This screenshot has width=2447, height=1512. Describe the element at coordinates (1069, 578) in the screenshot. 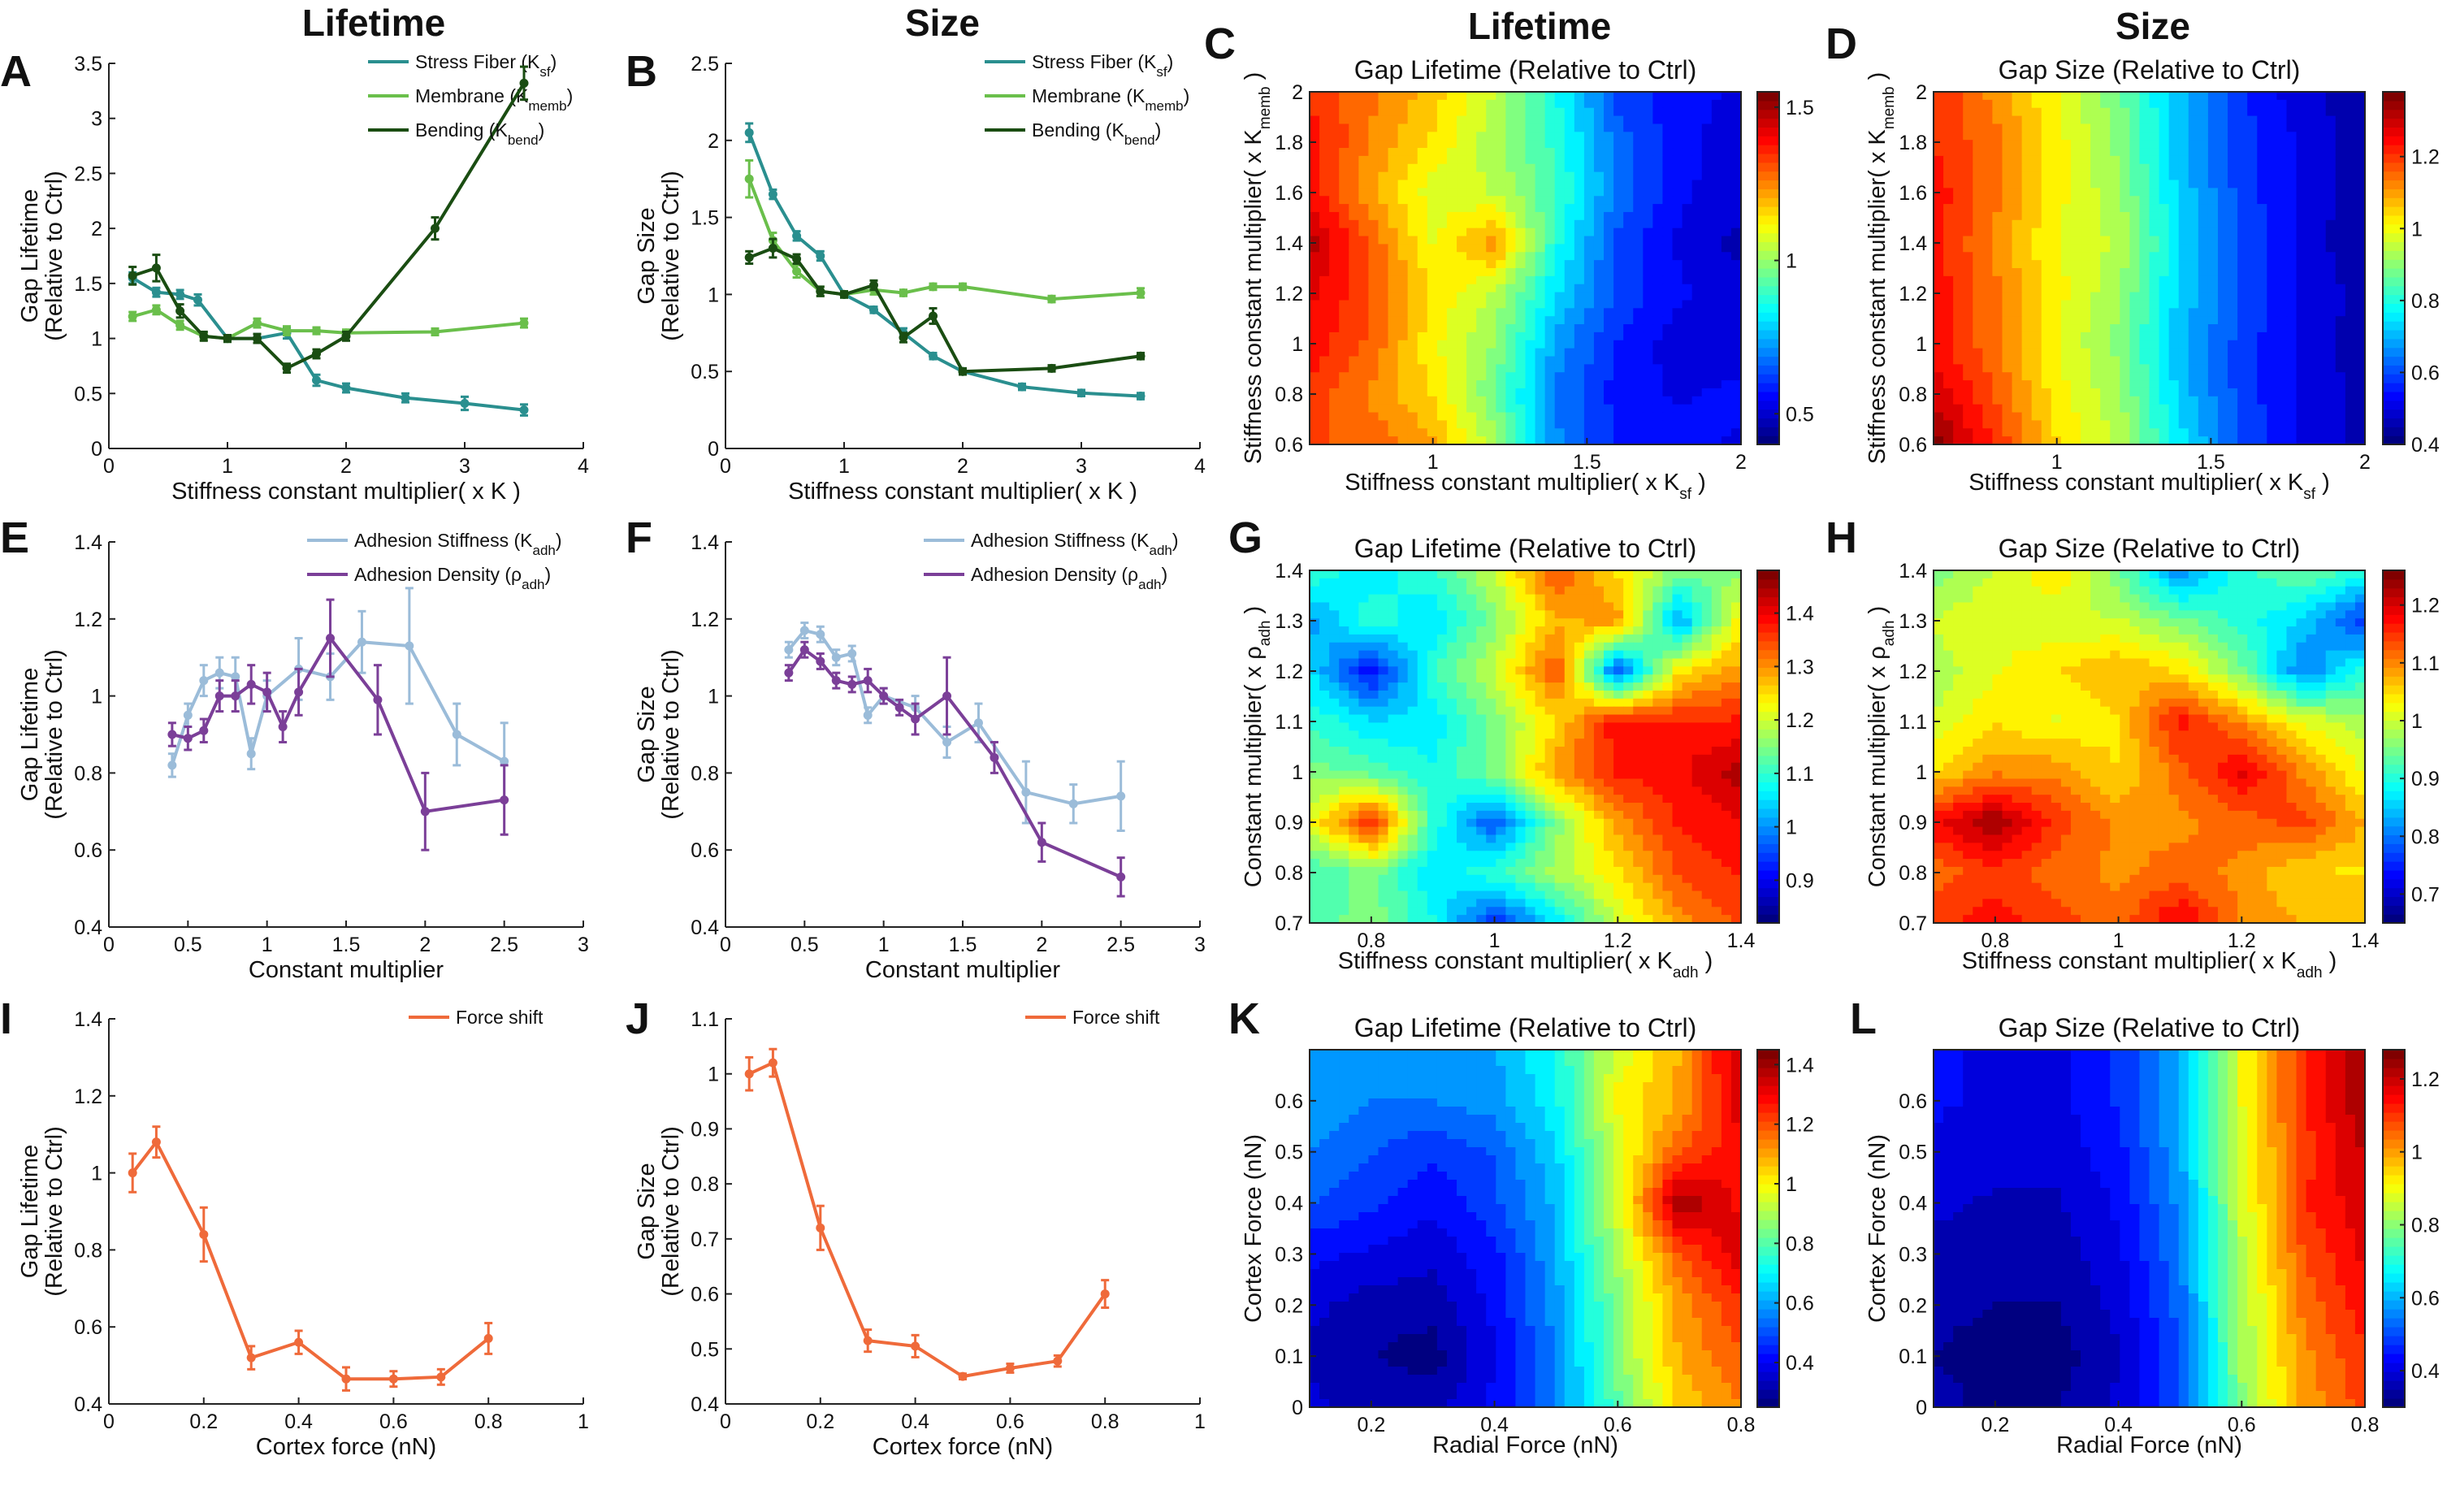

I see `legend-label: Adhesion Density (ρadh)` at that location.